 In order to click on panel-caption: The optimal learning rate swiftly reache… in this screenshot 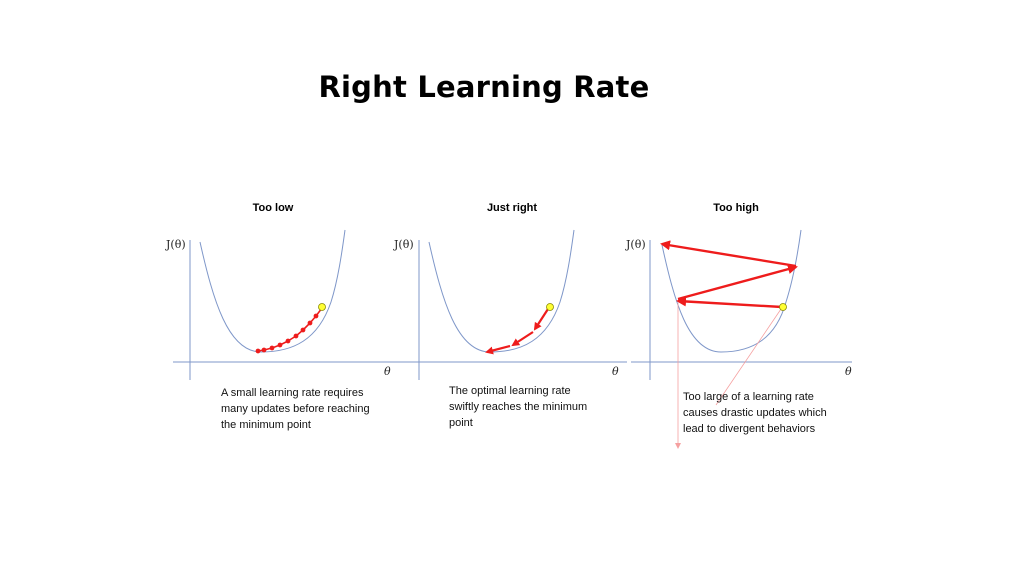, I will do `click(518, 407)`.